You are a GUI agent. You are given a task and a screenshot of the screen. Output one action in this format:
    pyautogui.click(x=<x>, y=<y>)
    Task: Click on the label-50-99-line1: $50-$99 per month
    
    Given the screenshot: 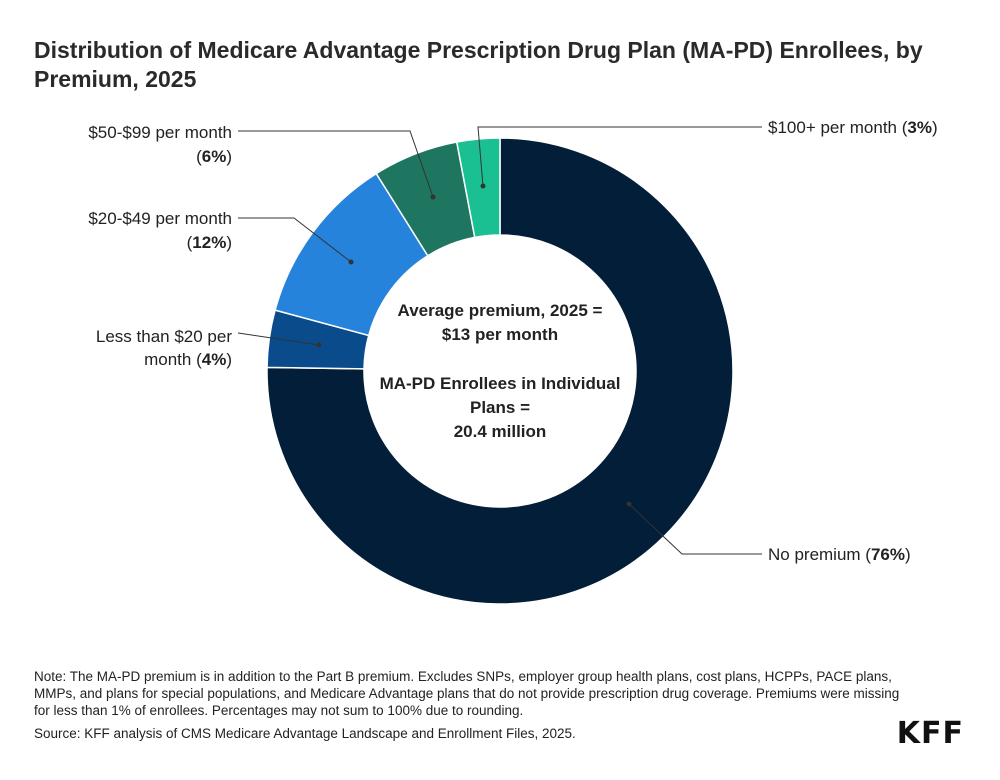 What is the action you would take?
    pyautogui.click(x=160, y=132)
    